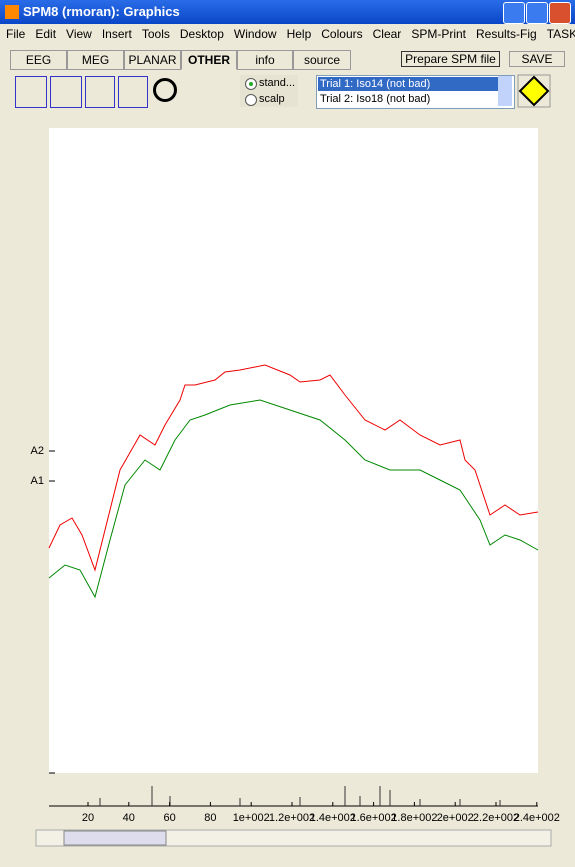  Describe the element at coordinates (251, 100) in the screenshot. I see `radio-button` at that location.